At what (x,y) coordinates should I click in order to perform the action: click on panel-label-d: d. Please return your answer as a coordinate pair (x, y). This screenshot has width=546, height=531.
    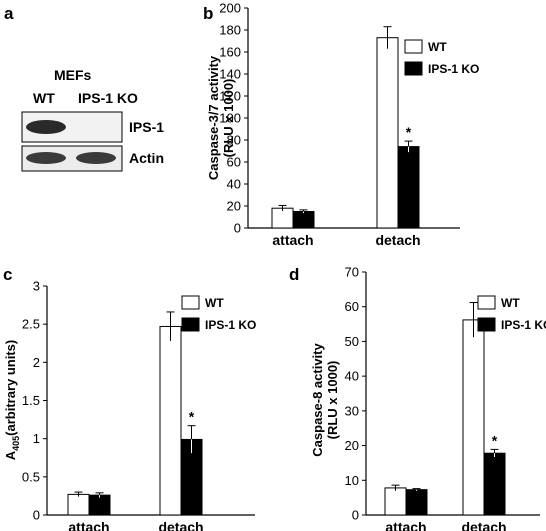
    Looking at the image, I should click on (294, 274).